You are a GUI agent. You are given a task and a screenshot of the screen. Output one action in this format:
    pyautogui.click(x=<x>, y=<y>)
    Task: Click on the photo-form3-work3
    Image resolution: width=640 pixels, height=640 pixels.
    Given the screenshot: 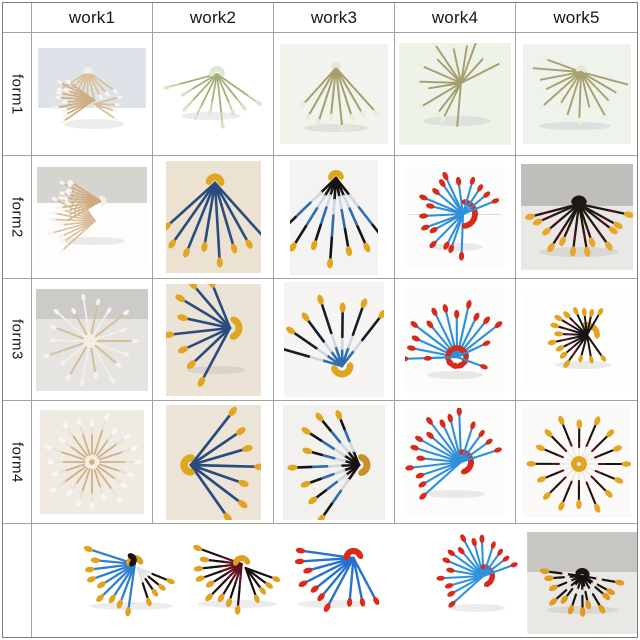 What is the action you would take?
    pyautogui.click(x=334, y=339)
    